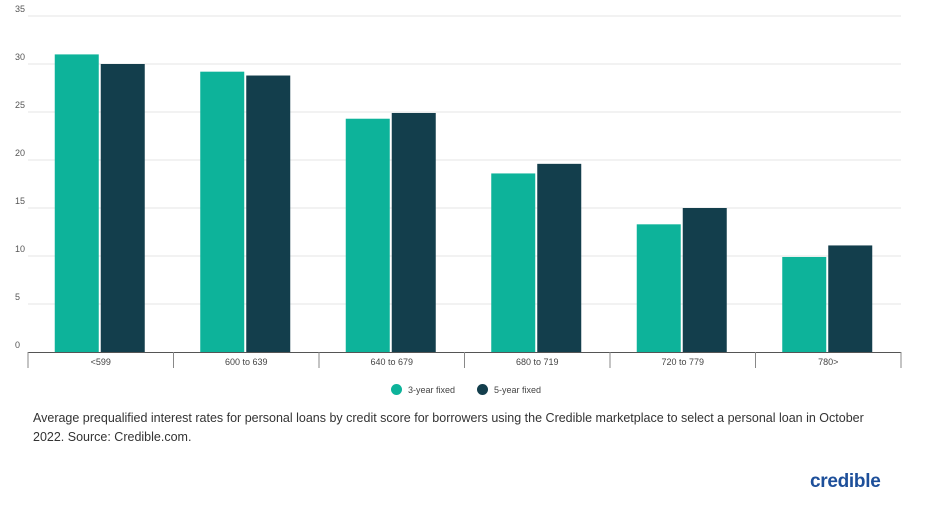 The image size is (932, 524). I want to click on legend: 3-year fixed 5-year fixed, so click(466, 389).